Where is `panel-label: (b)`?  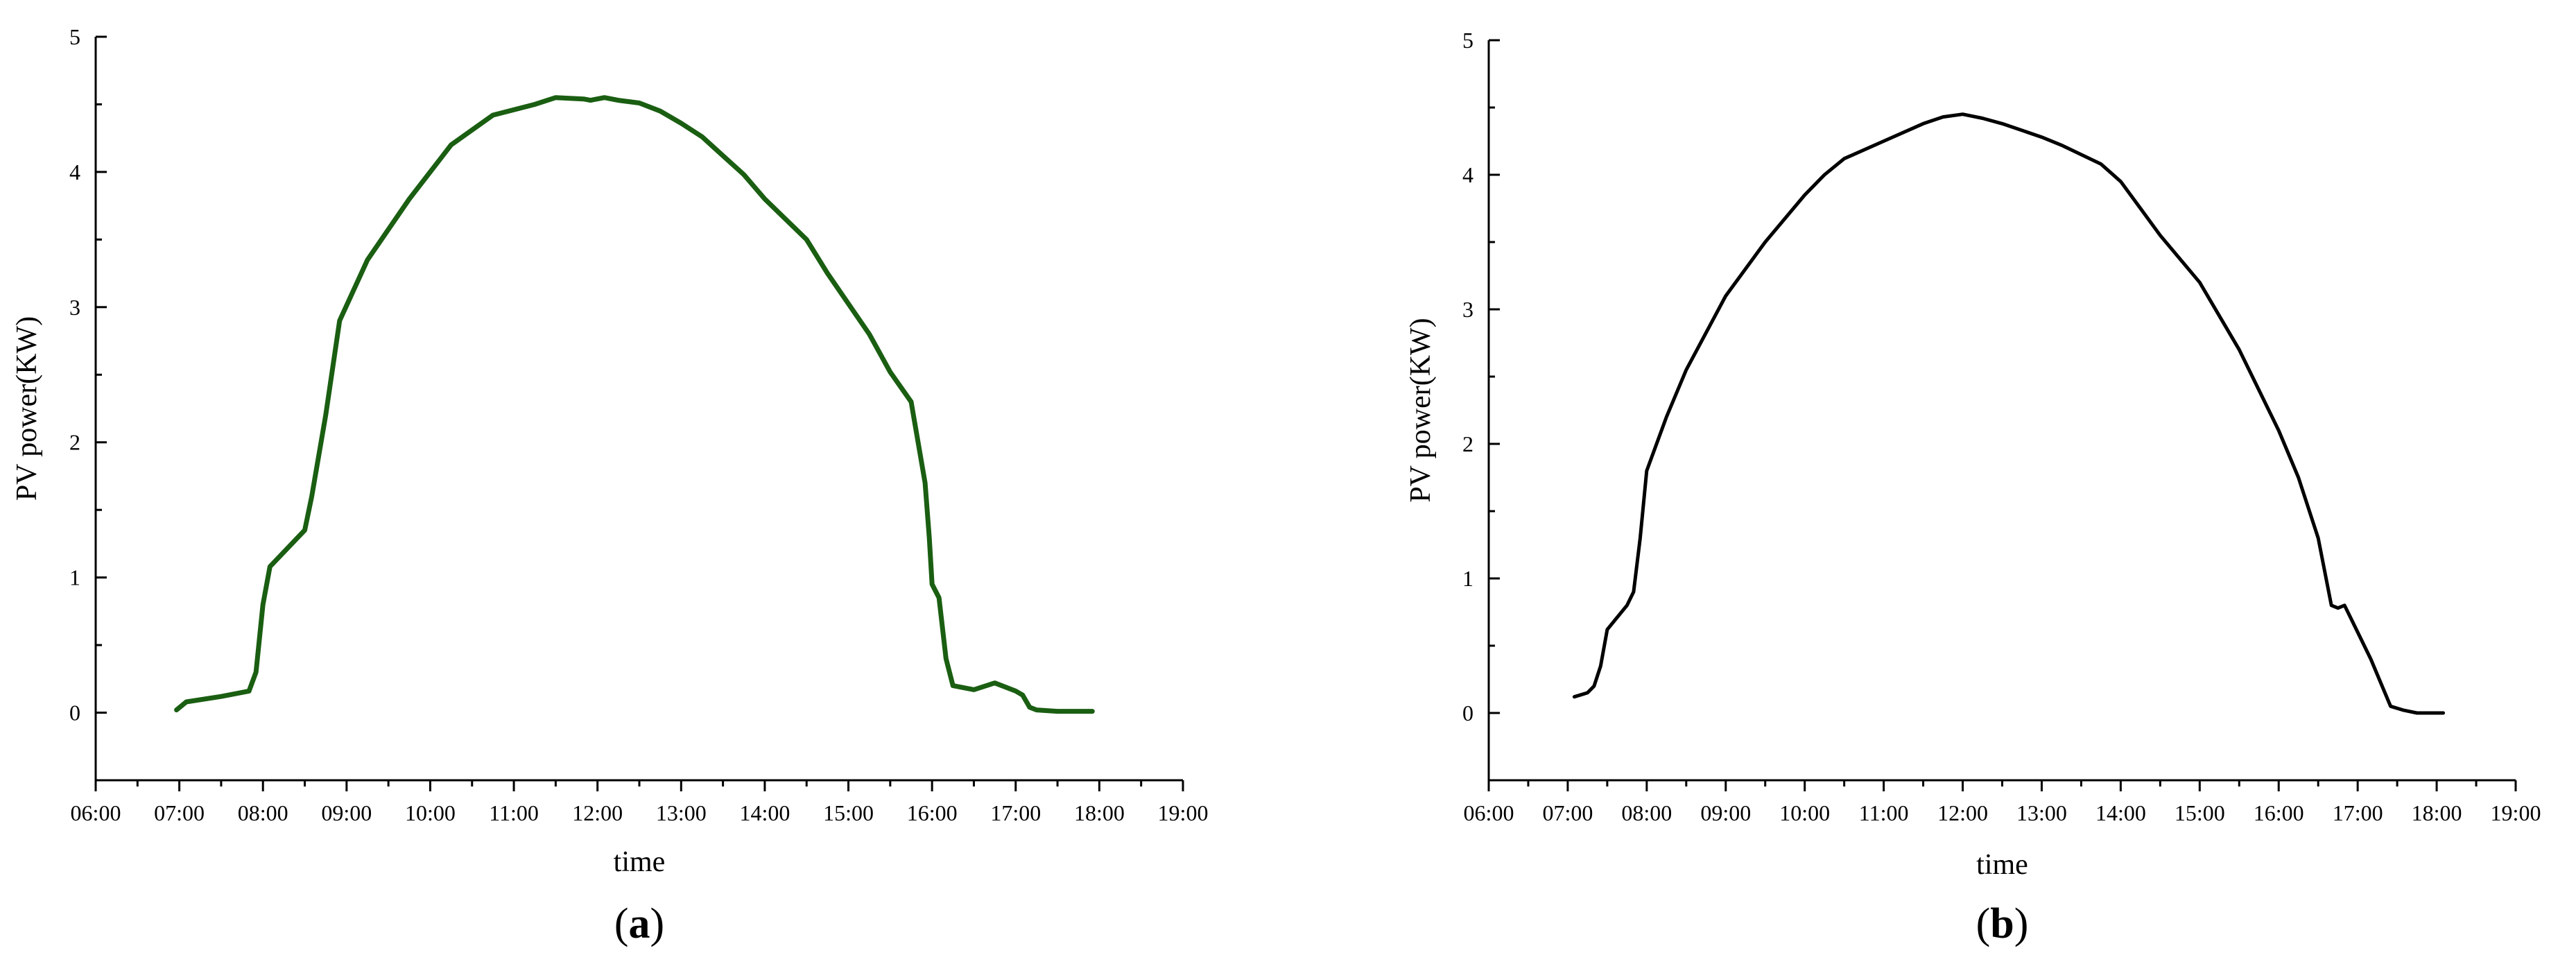
panel-label: (b) is located at coordinates (2002, 924).